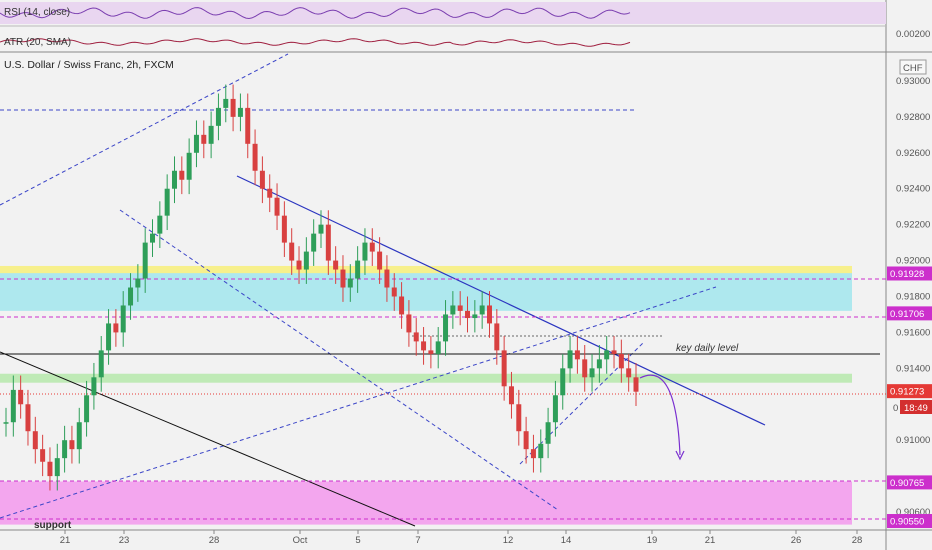 This screenshot has width=932, height=550. What do you see at coordinates (710, 540) in the screenshot?
I see `x-tick-label: 21` at bounding box center [710, 540].